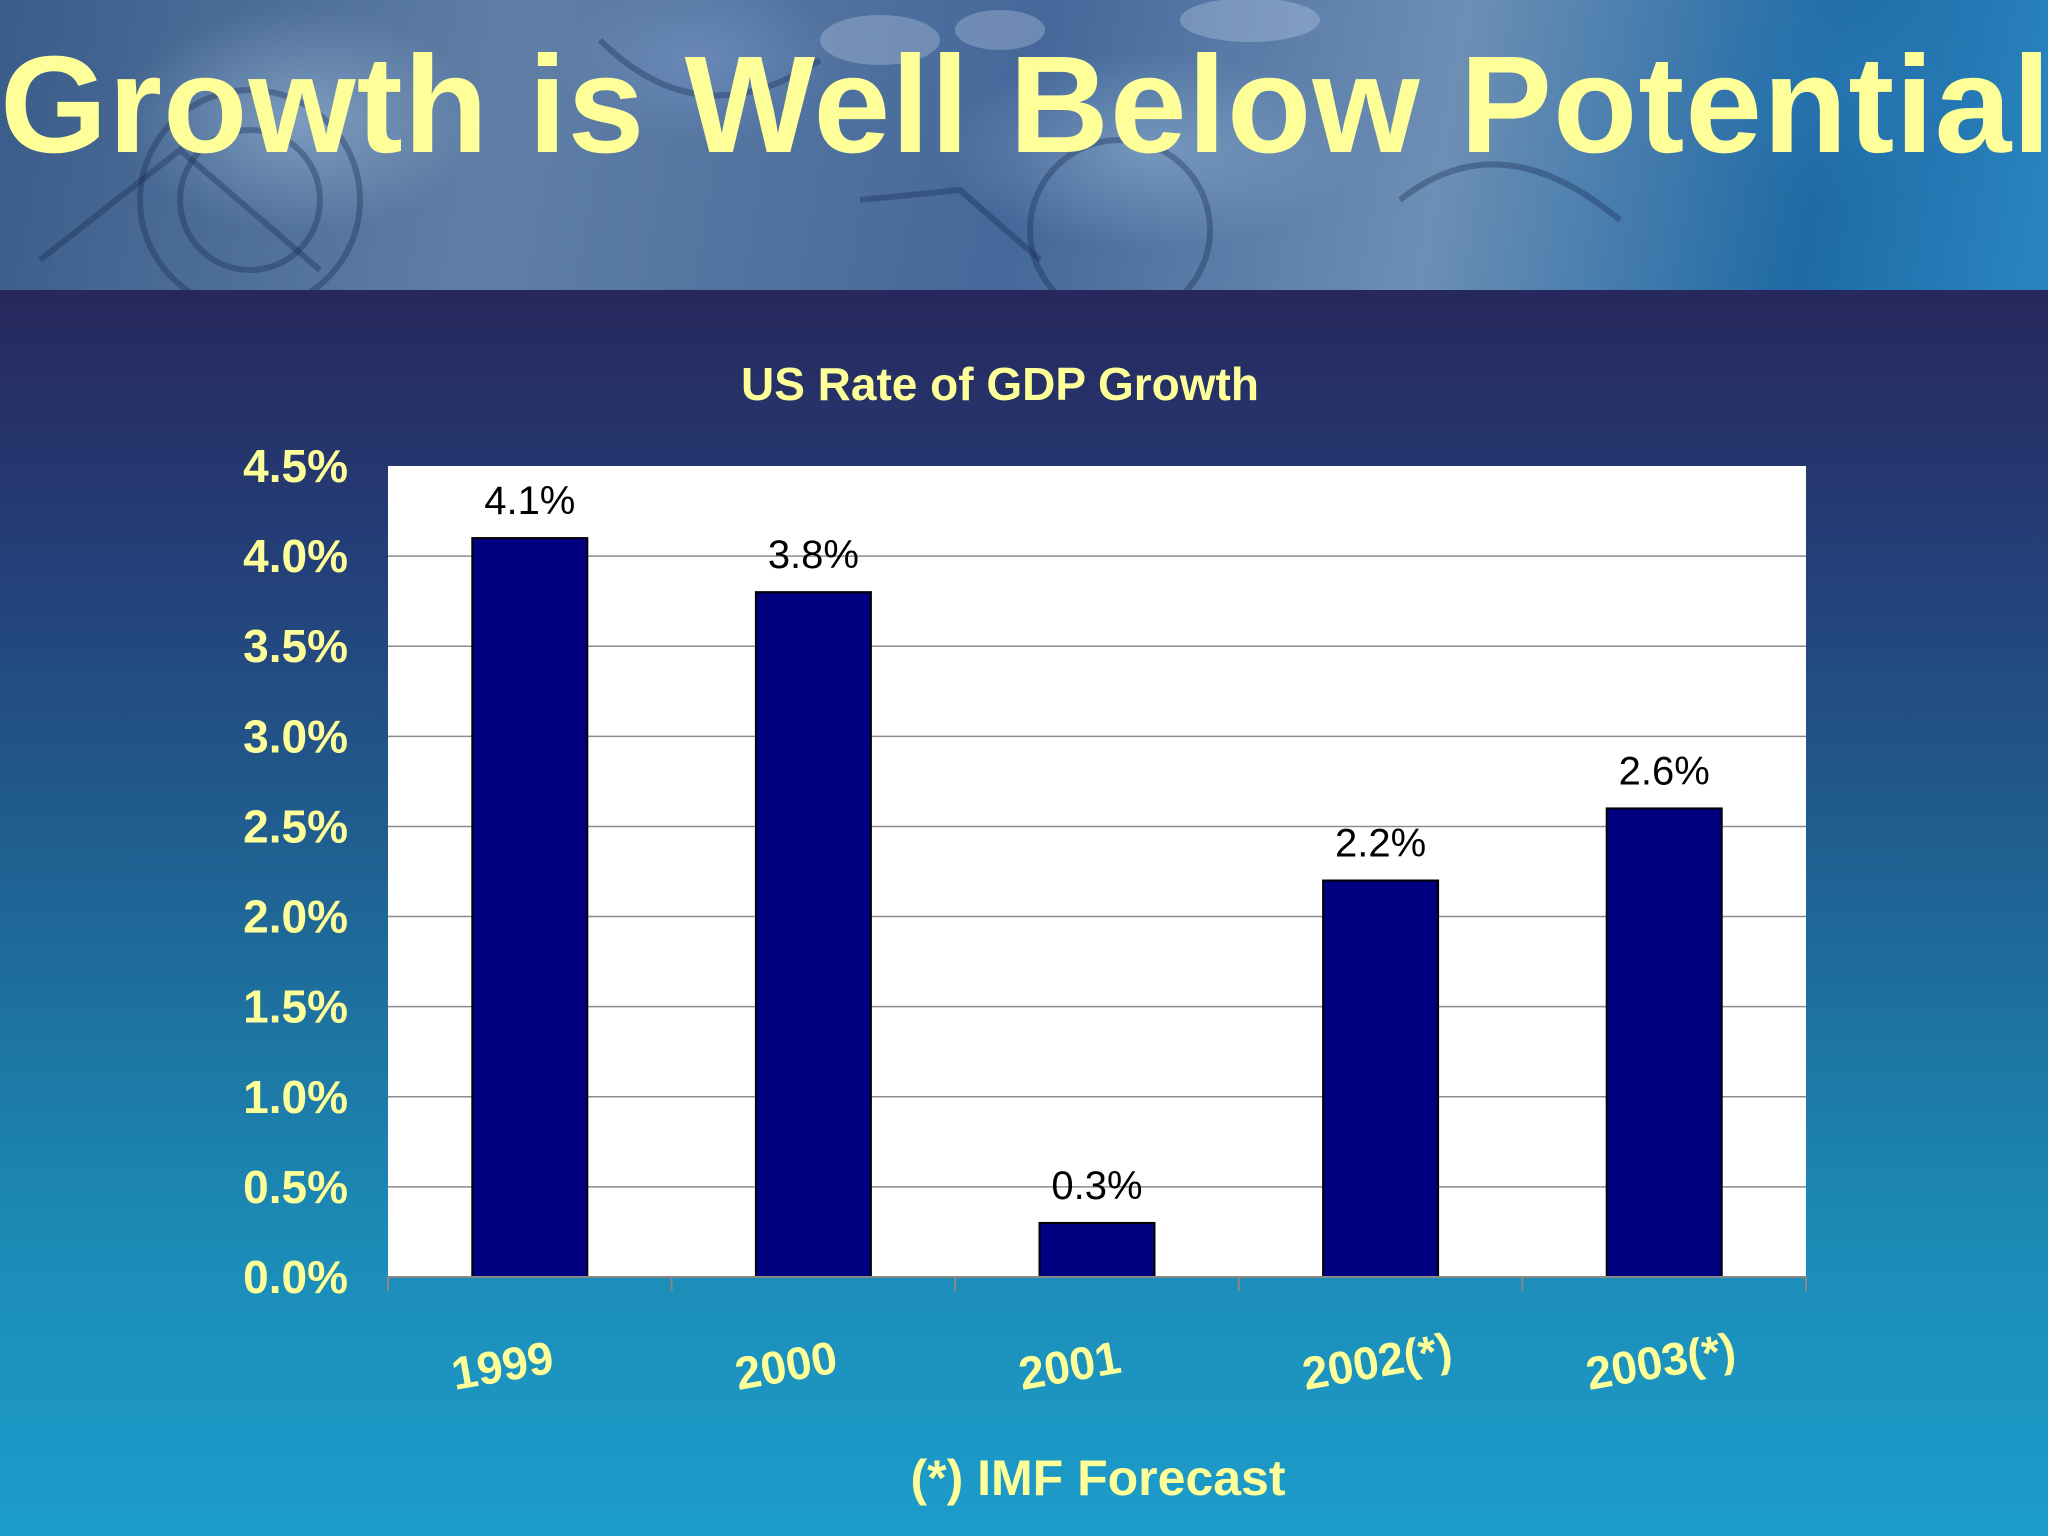 The height and width of the screenshot is (1536, 2048). What do you see at coordinates (530, 907) in the screenshot?
I see `bar-1999` at bounding box center [530, 907].